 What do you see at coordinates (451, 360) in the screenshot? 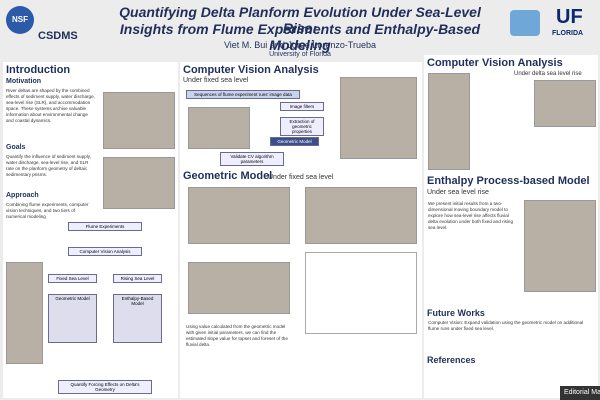
I see `heading: References` at bounding box center [451, 360].